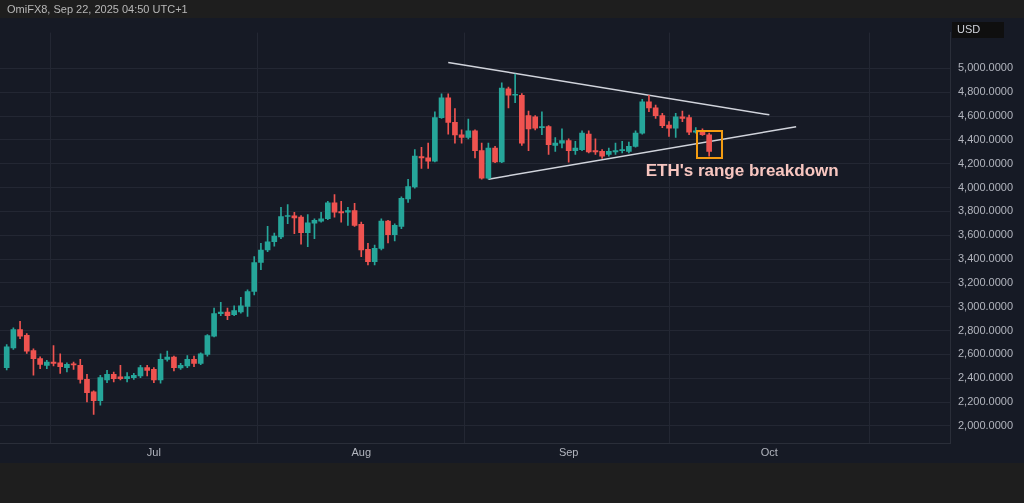  What do you see at coordinates (348, 216) in the screenshot?
I see `candlestick` at bounding box center [348, 216].